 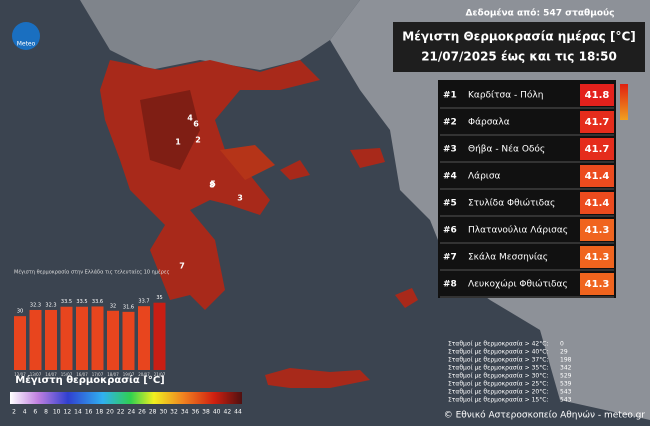 I want to click on count-label: Σταθμοί με θερμοκρασία > 35°C:, so click(x=498, y=368).